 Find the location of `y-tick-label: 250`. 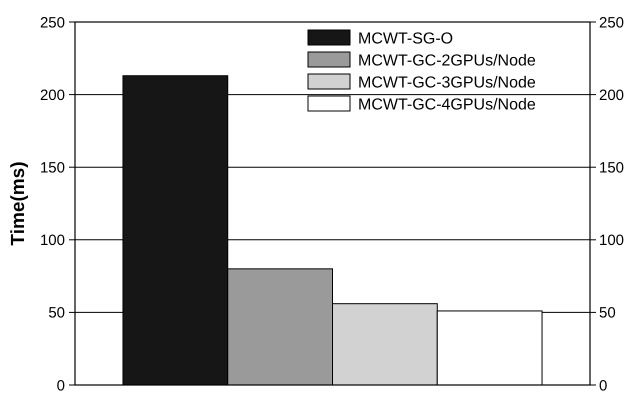

y-tick-label: 250 is located at coordinates (52, 23).